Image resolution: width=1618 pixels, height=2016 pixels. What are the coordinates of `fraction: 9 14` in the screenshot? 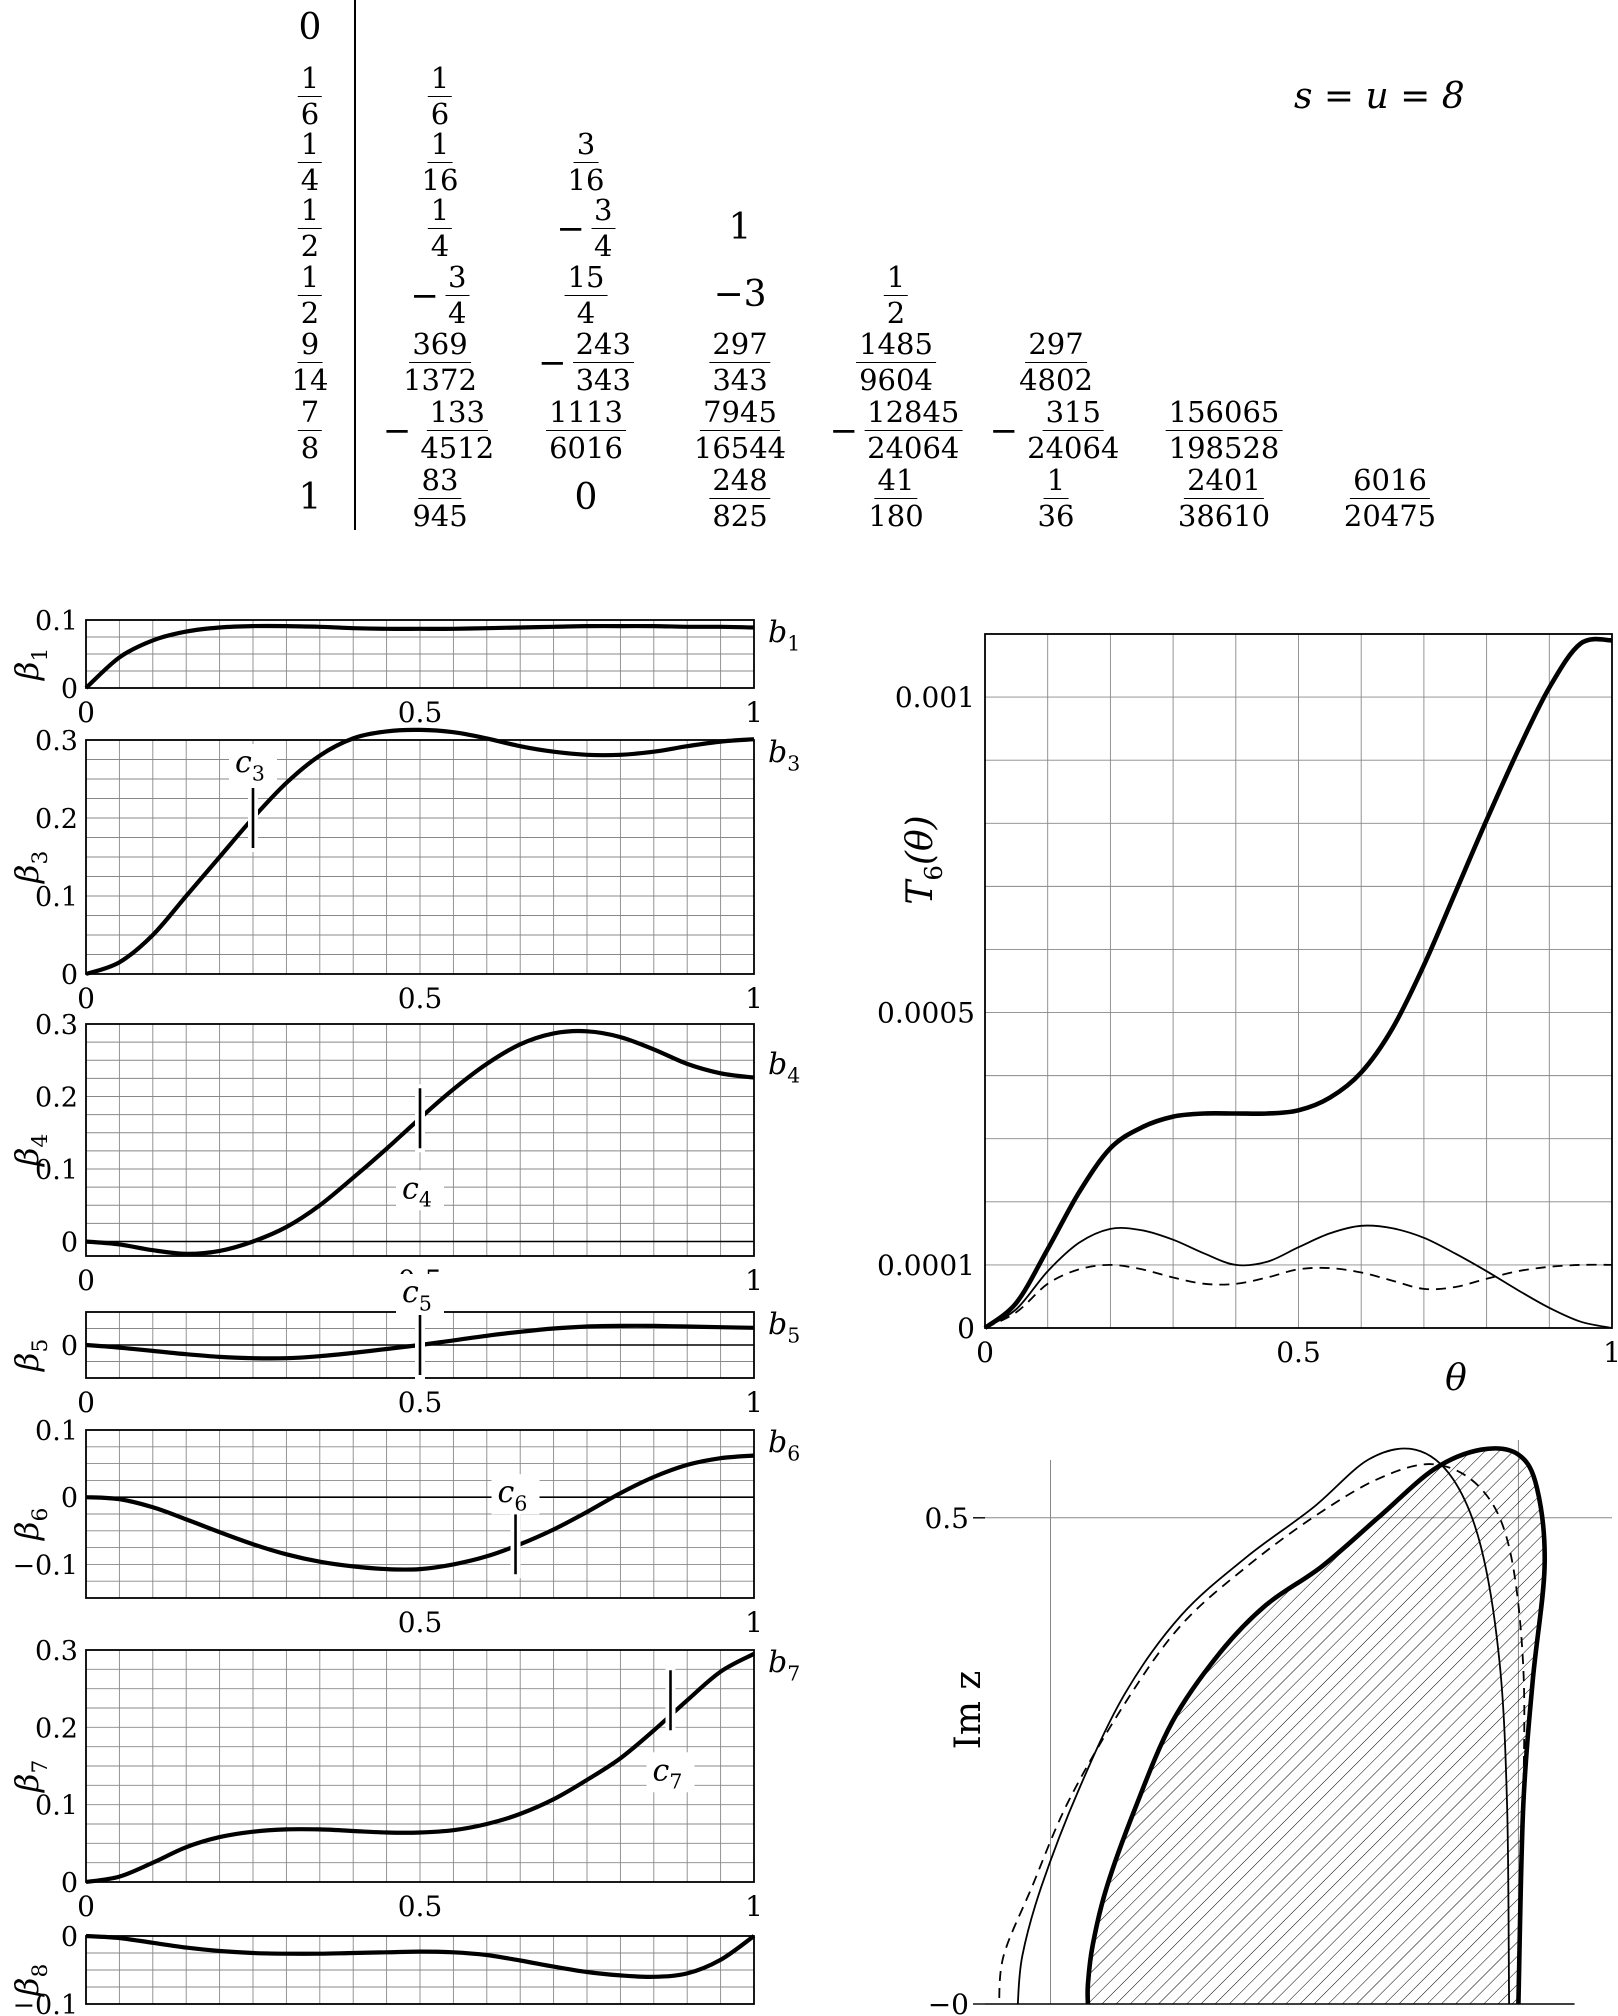 It's located at (310, 362).